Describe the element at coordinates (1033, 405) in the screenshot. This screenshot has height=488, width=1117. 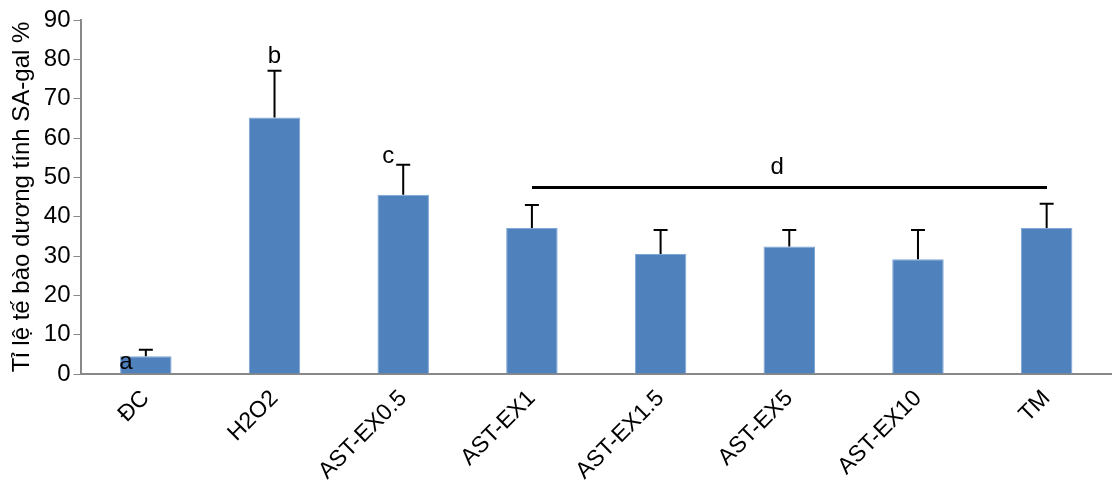
I see `x-tick-label: TM` at that location.